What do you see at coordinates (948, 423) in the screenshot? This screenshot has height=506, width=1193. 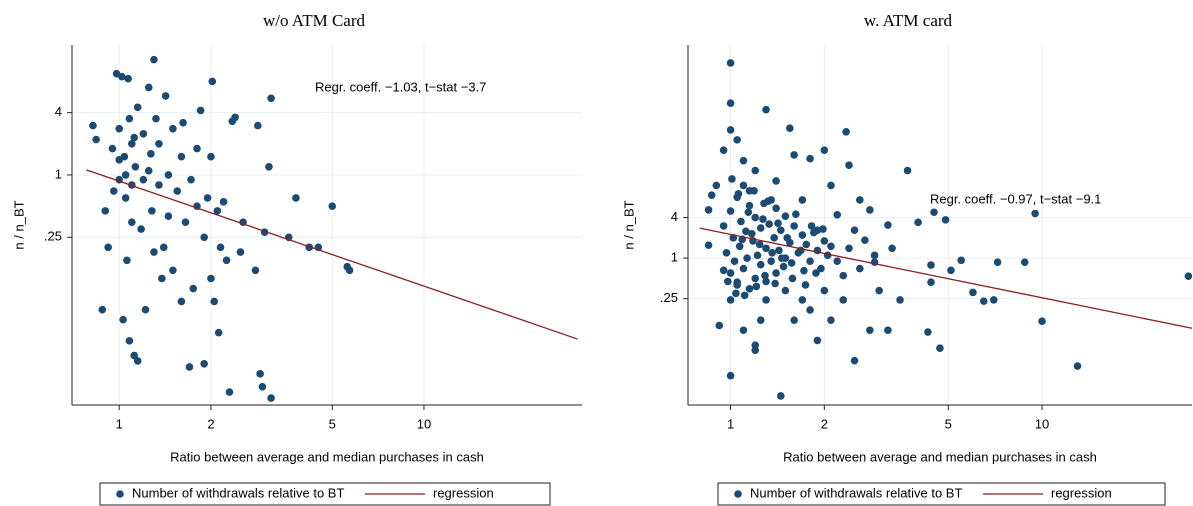 I see `x-tick-label: 5` at bounding box center [948, 423].